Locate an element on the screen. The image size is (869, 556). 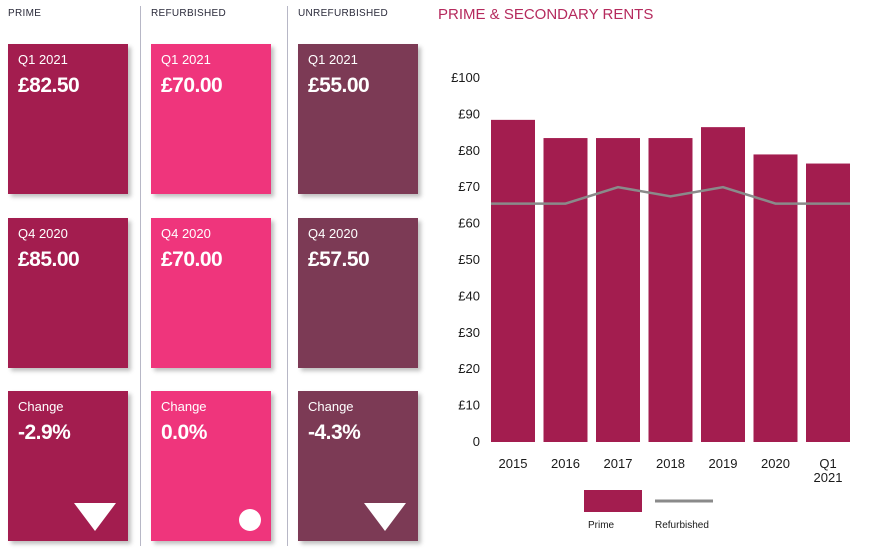
legend-swatch-prime is located at coordinates (613, 501).